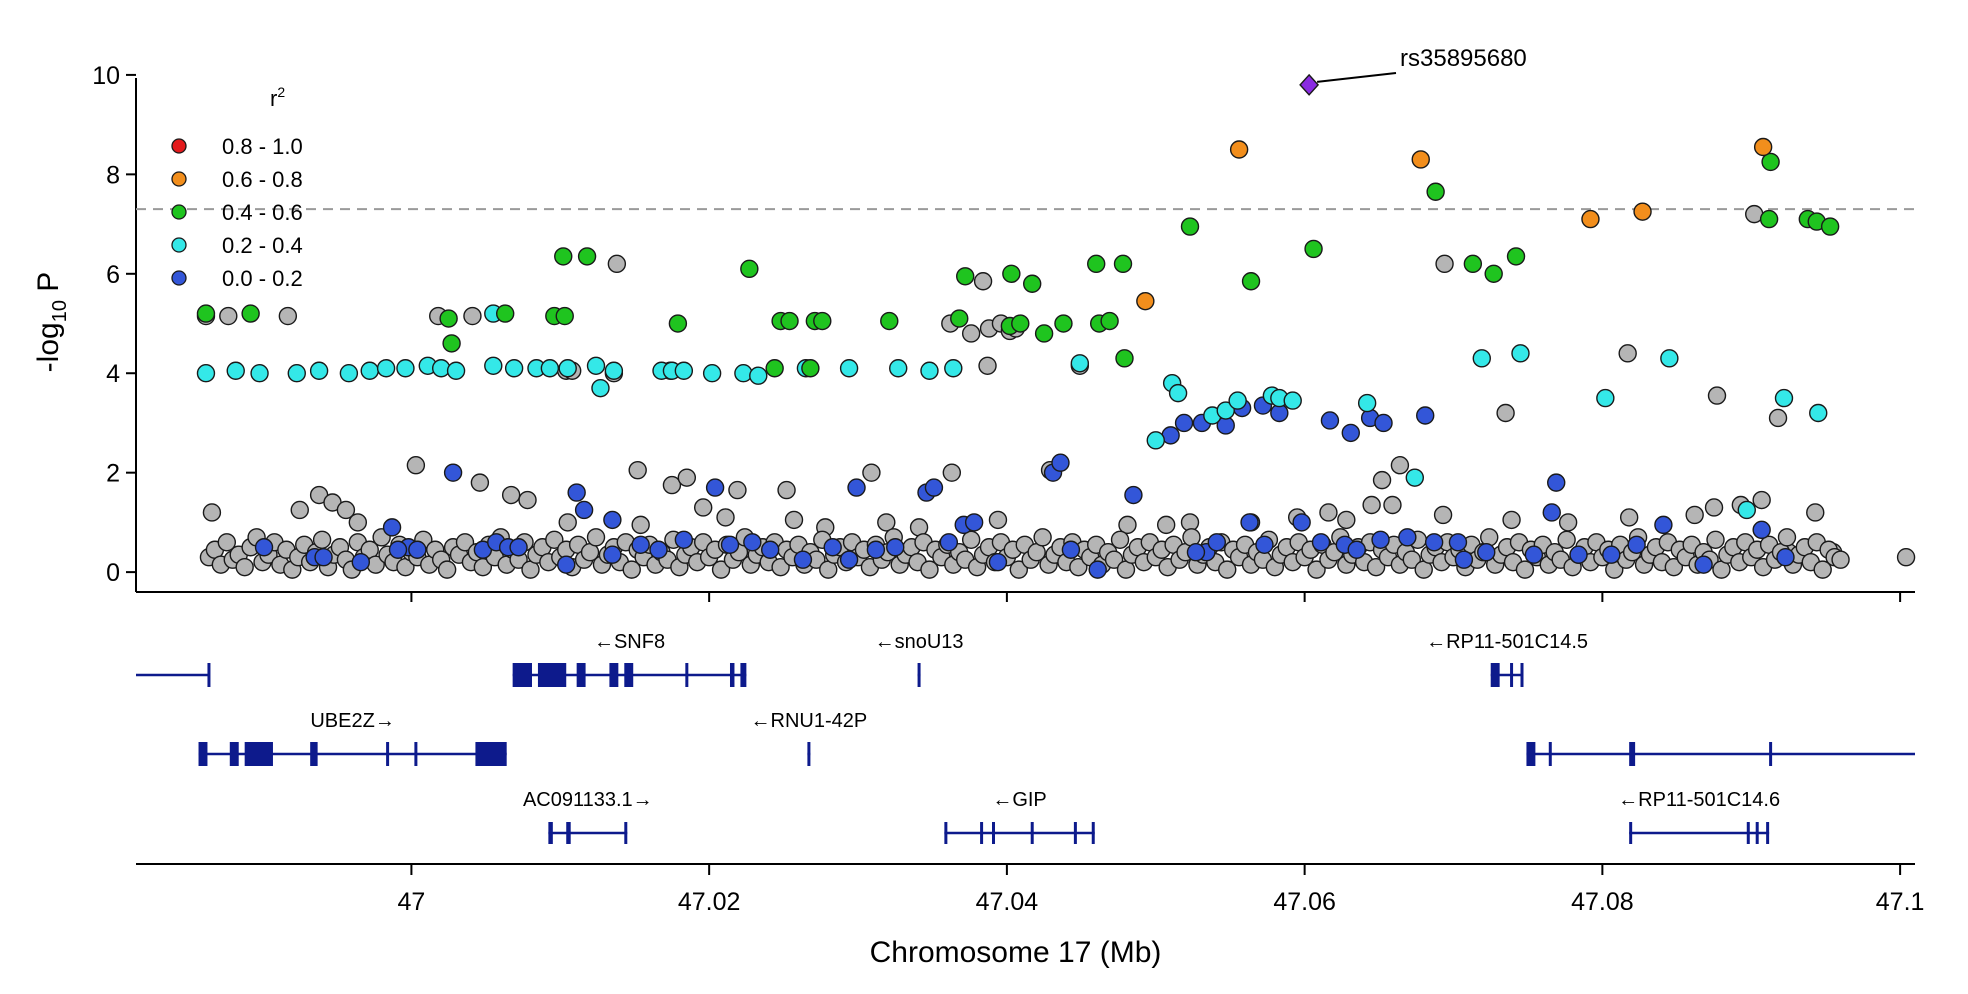  Describe the element at coordinates (48, 286) in the screenshot. I see `y-axis-title-tail: P` at that location.